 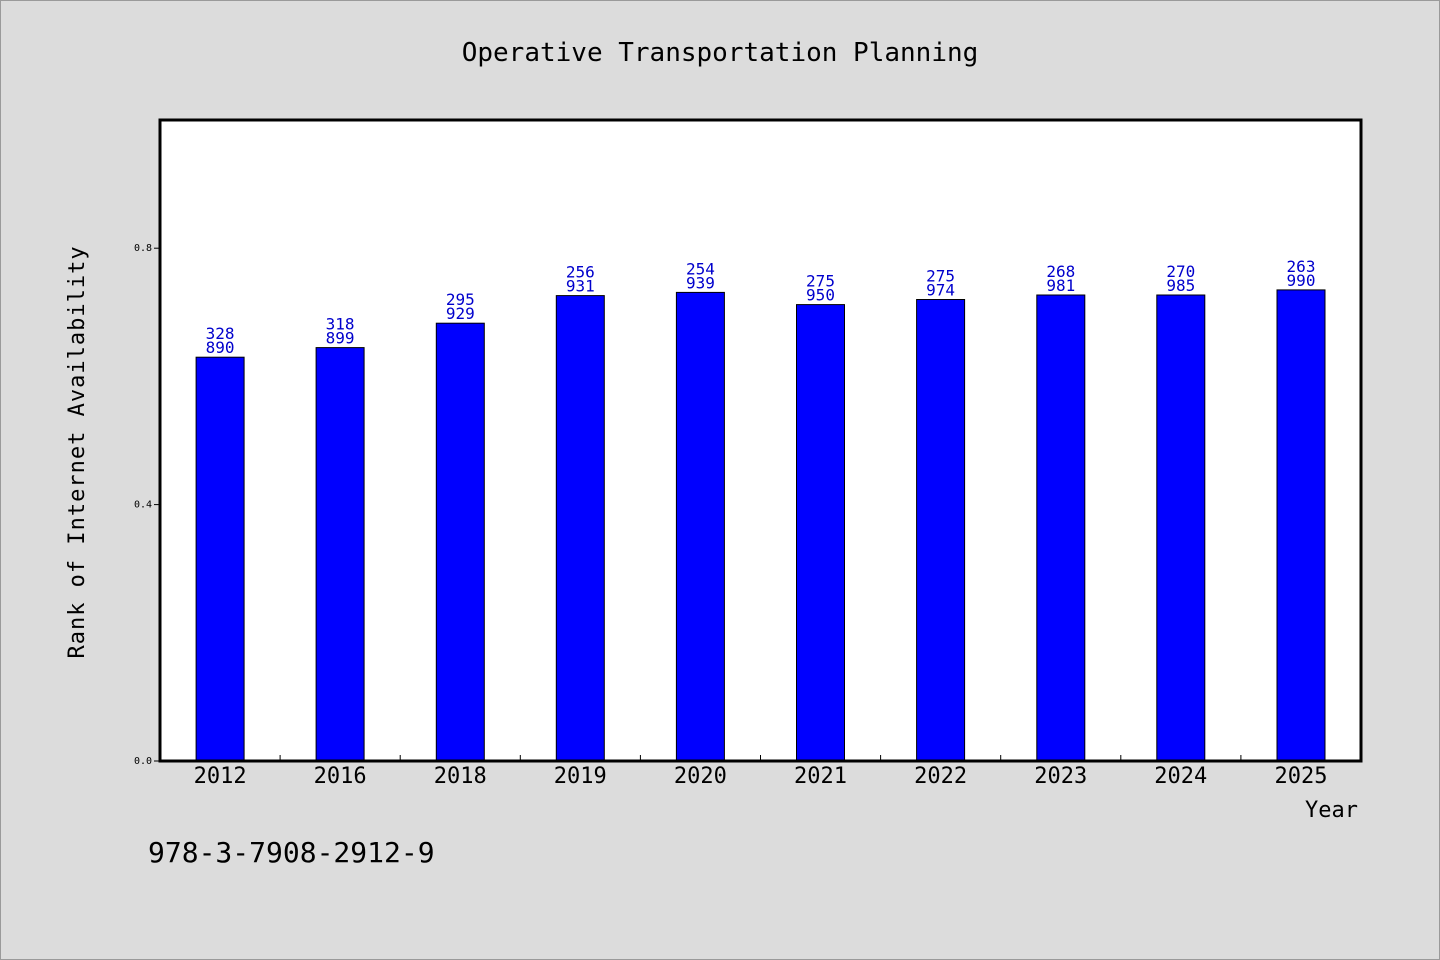 What do you see at coordinates (1180, 271) in the screenshot?
I see `bar-data-label: 270` at bounding box center [1180, 271].